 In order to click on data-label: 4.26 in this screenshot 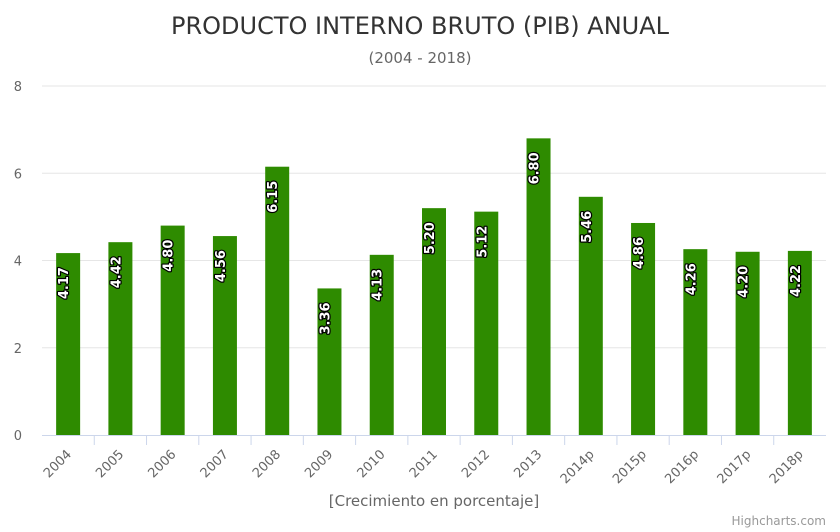, I will do `click(691, 279)`.